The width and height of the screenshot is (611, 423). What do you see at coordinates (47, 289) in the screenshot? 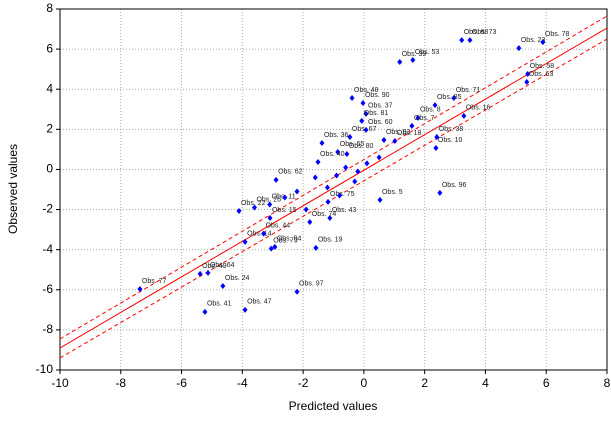
I see `y-tick-label: -6` at bounding box center [47, 289].